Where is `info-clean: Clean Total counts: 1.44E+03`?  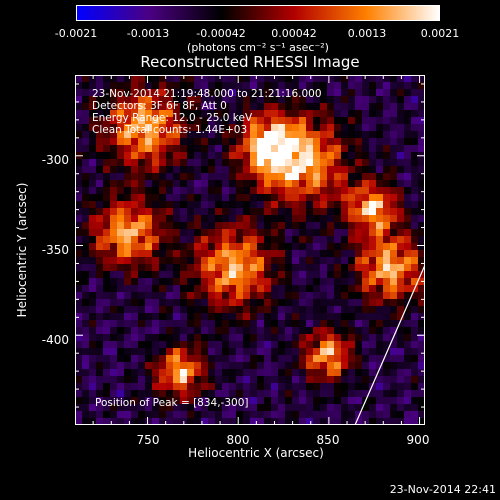
info-clean: Clean Total counts: 1.44E+03 is located at coordinates (170, 130).